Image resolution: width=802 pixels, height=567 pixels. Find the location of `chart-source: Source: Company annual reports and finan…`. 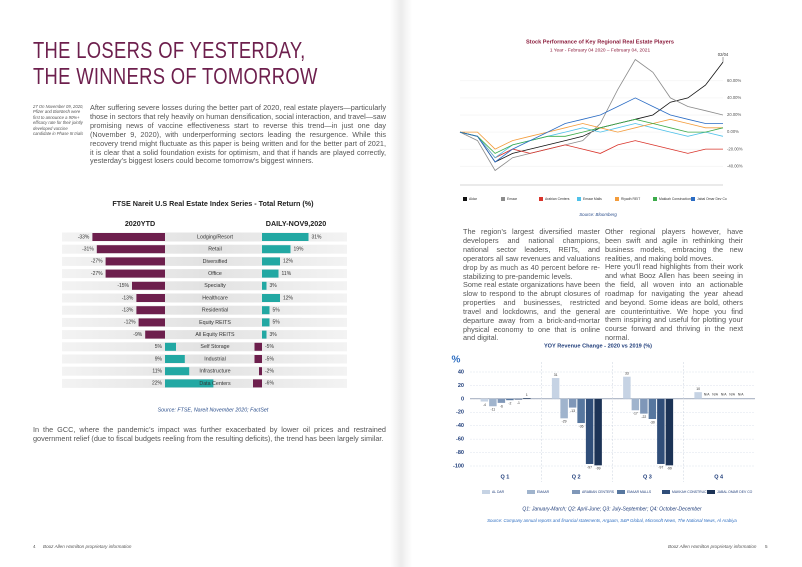

chart-source: Source: Company annual reports and finan… is located at coordinates (612, 520).